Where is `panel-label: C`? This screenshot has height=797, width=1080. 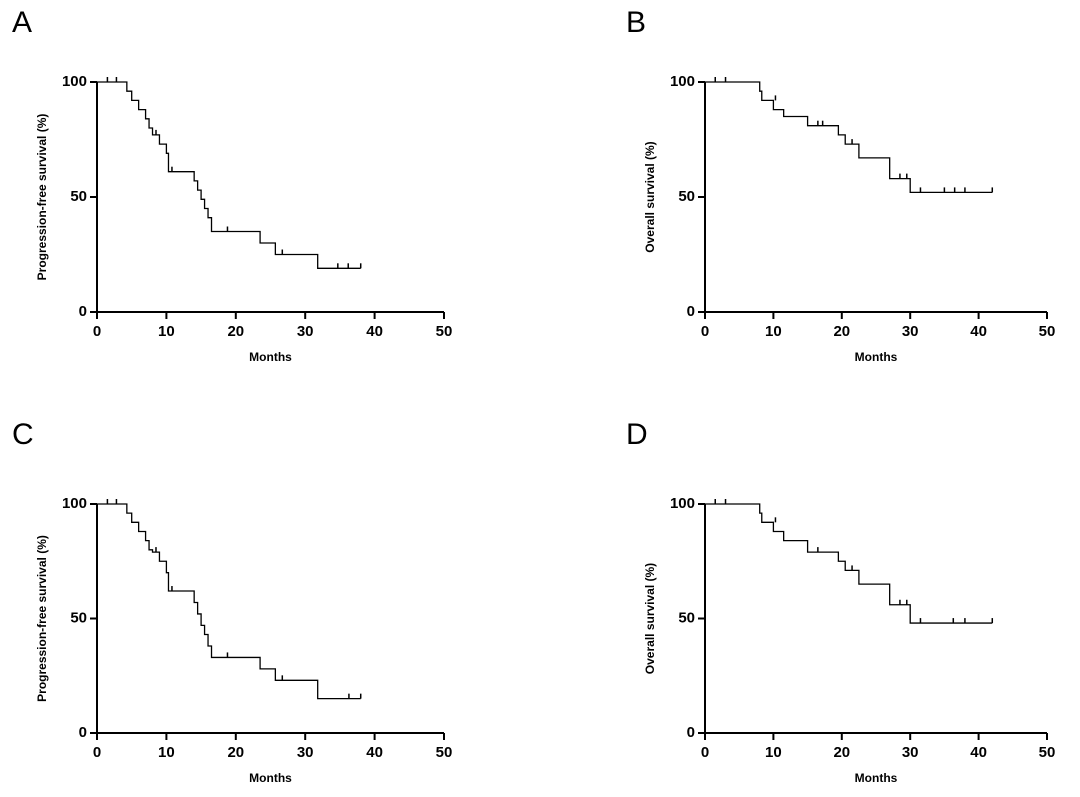 panel-label: C is located at coordinates (23, 434).